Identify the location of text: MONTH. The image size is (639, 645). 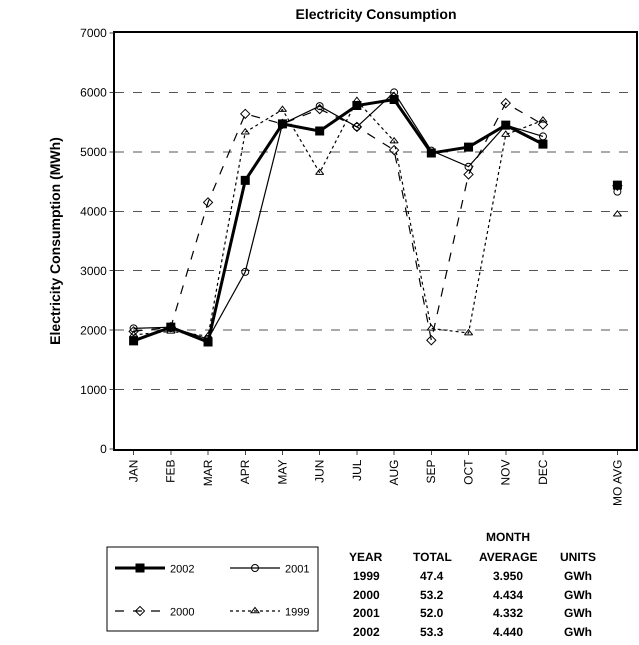
(508, 537).